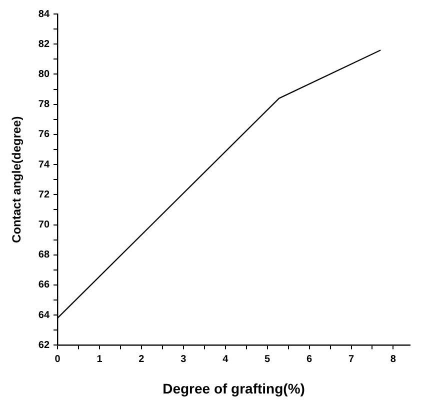 The width and height of the screenshot is (424, 408). I want to click on y-tick-label: 78, so click(44, 104).